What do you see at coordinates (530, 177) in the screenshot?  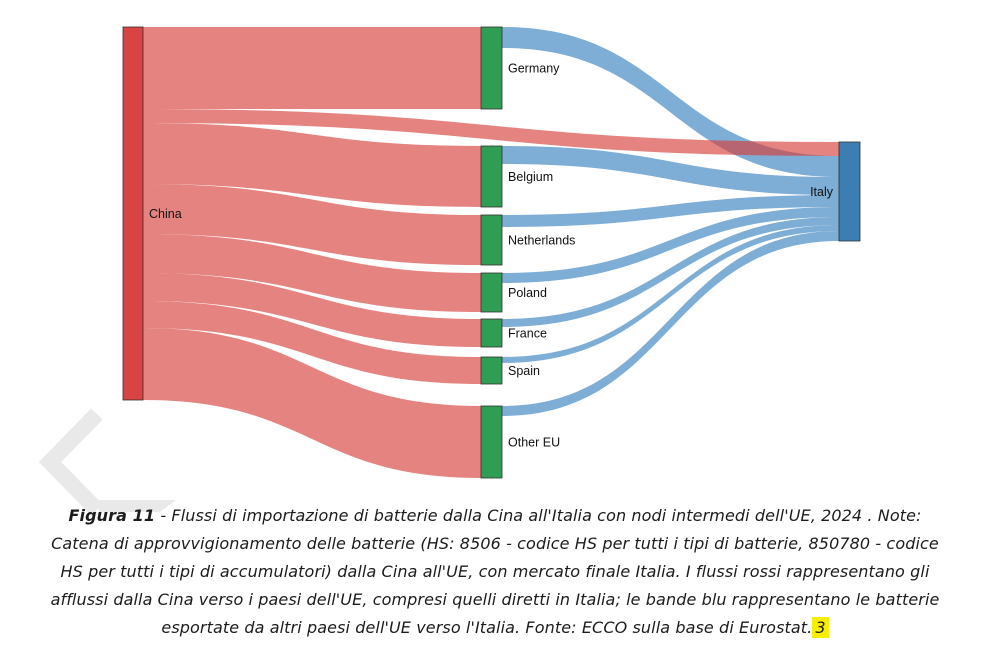 I see `node-label-belgium: Belgium` at bounding box center [530, 177].